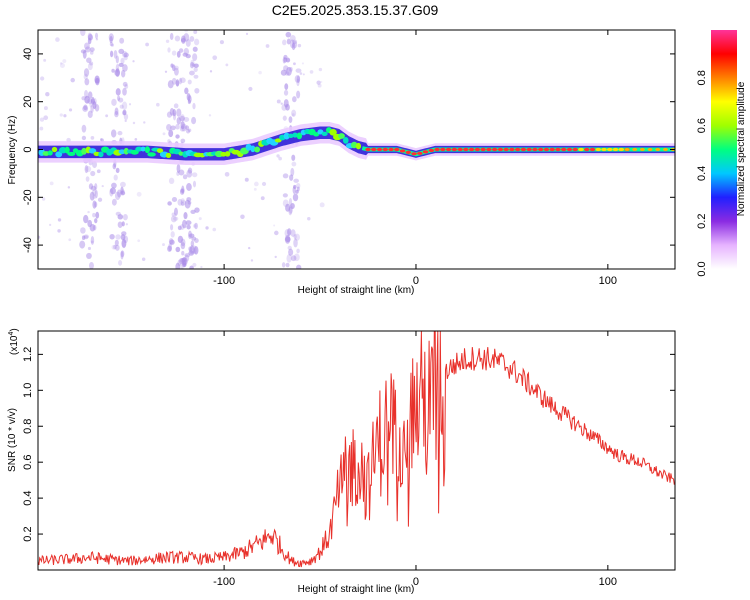  I want to click on spectrogram-ylabel: Frequency (Hz), so click(12, 150).